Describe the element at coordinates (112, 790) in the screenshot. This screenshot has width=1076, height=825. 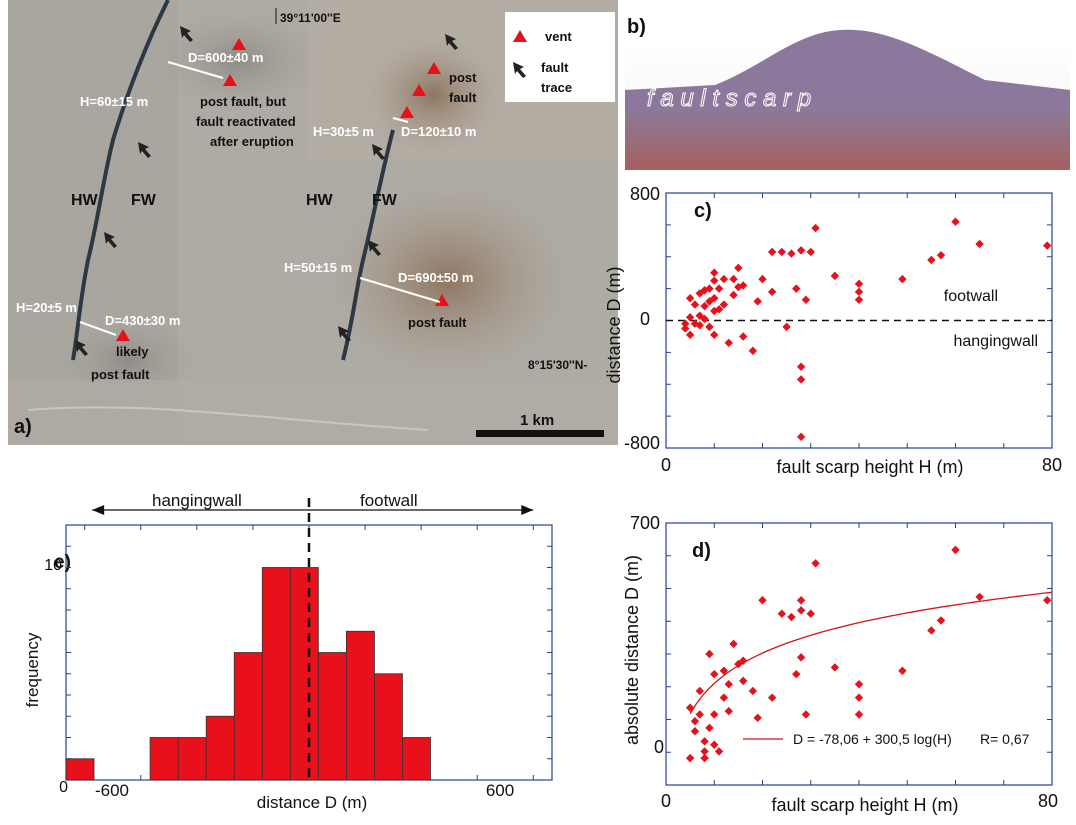
I see `x-tick-label: -600` at that location.